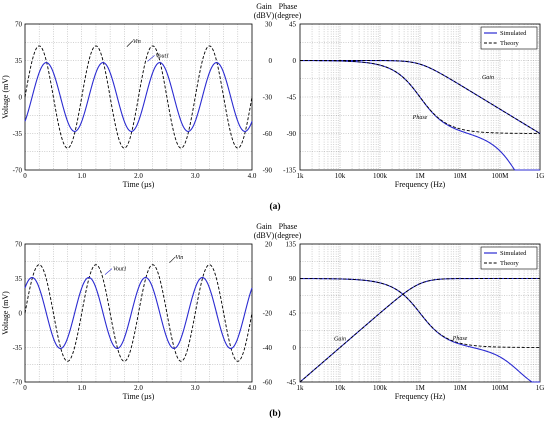 The image size is (550, 428). What do you see at coordinates (274, 206) in the screenshot?
I see `caption-a: (a)` at bounding box center [274, 206].